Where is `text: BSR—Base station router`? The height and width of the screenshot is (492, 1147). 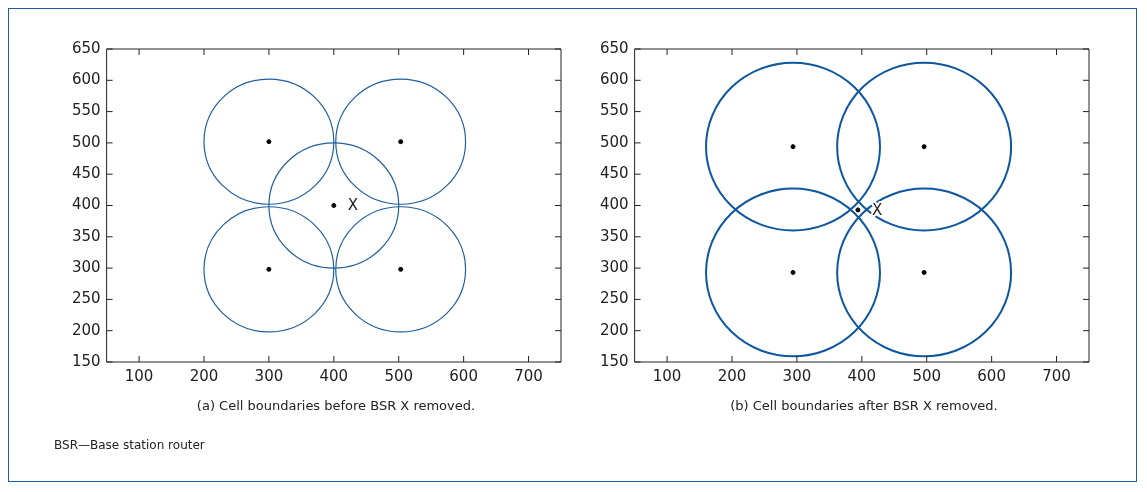 text: BSR—Base station router is located at coordinates (129, 445).